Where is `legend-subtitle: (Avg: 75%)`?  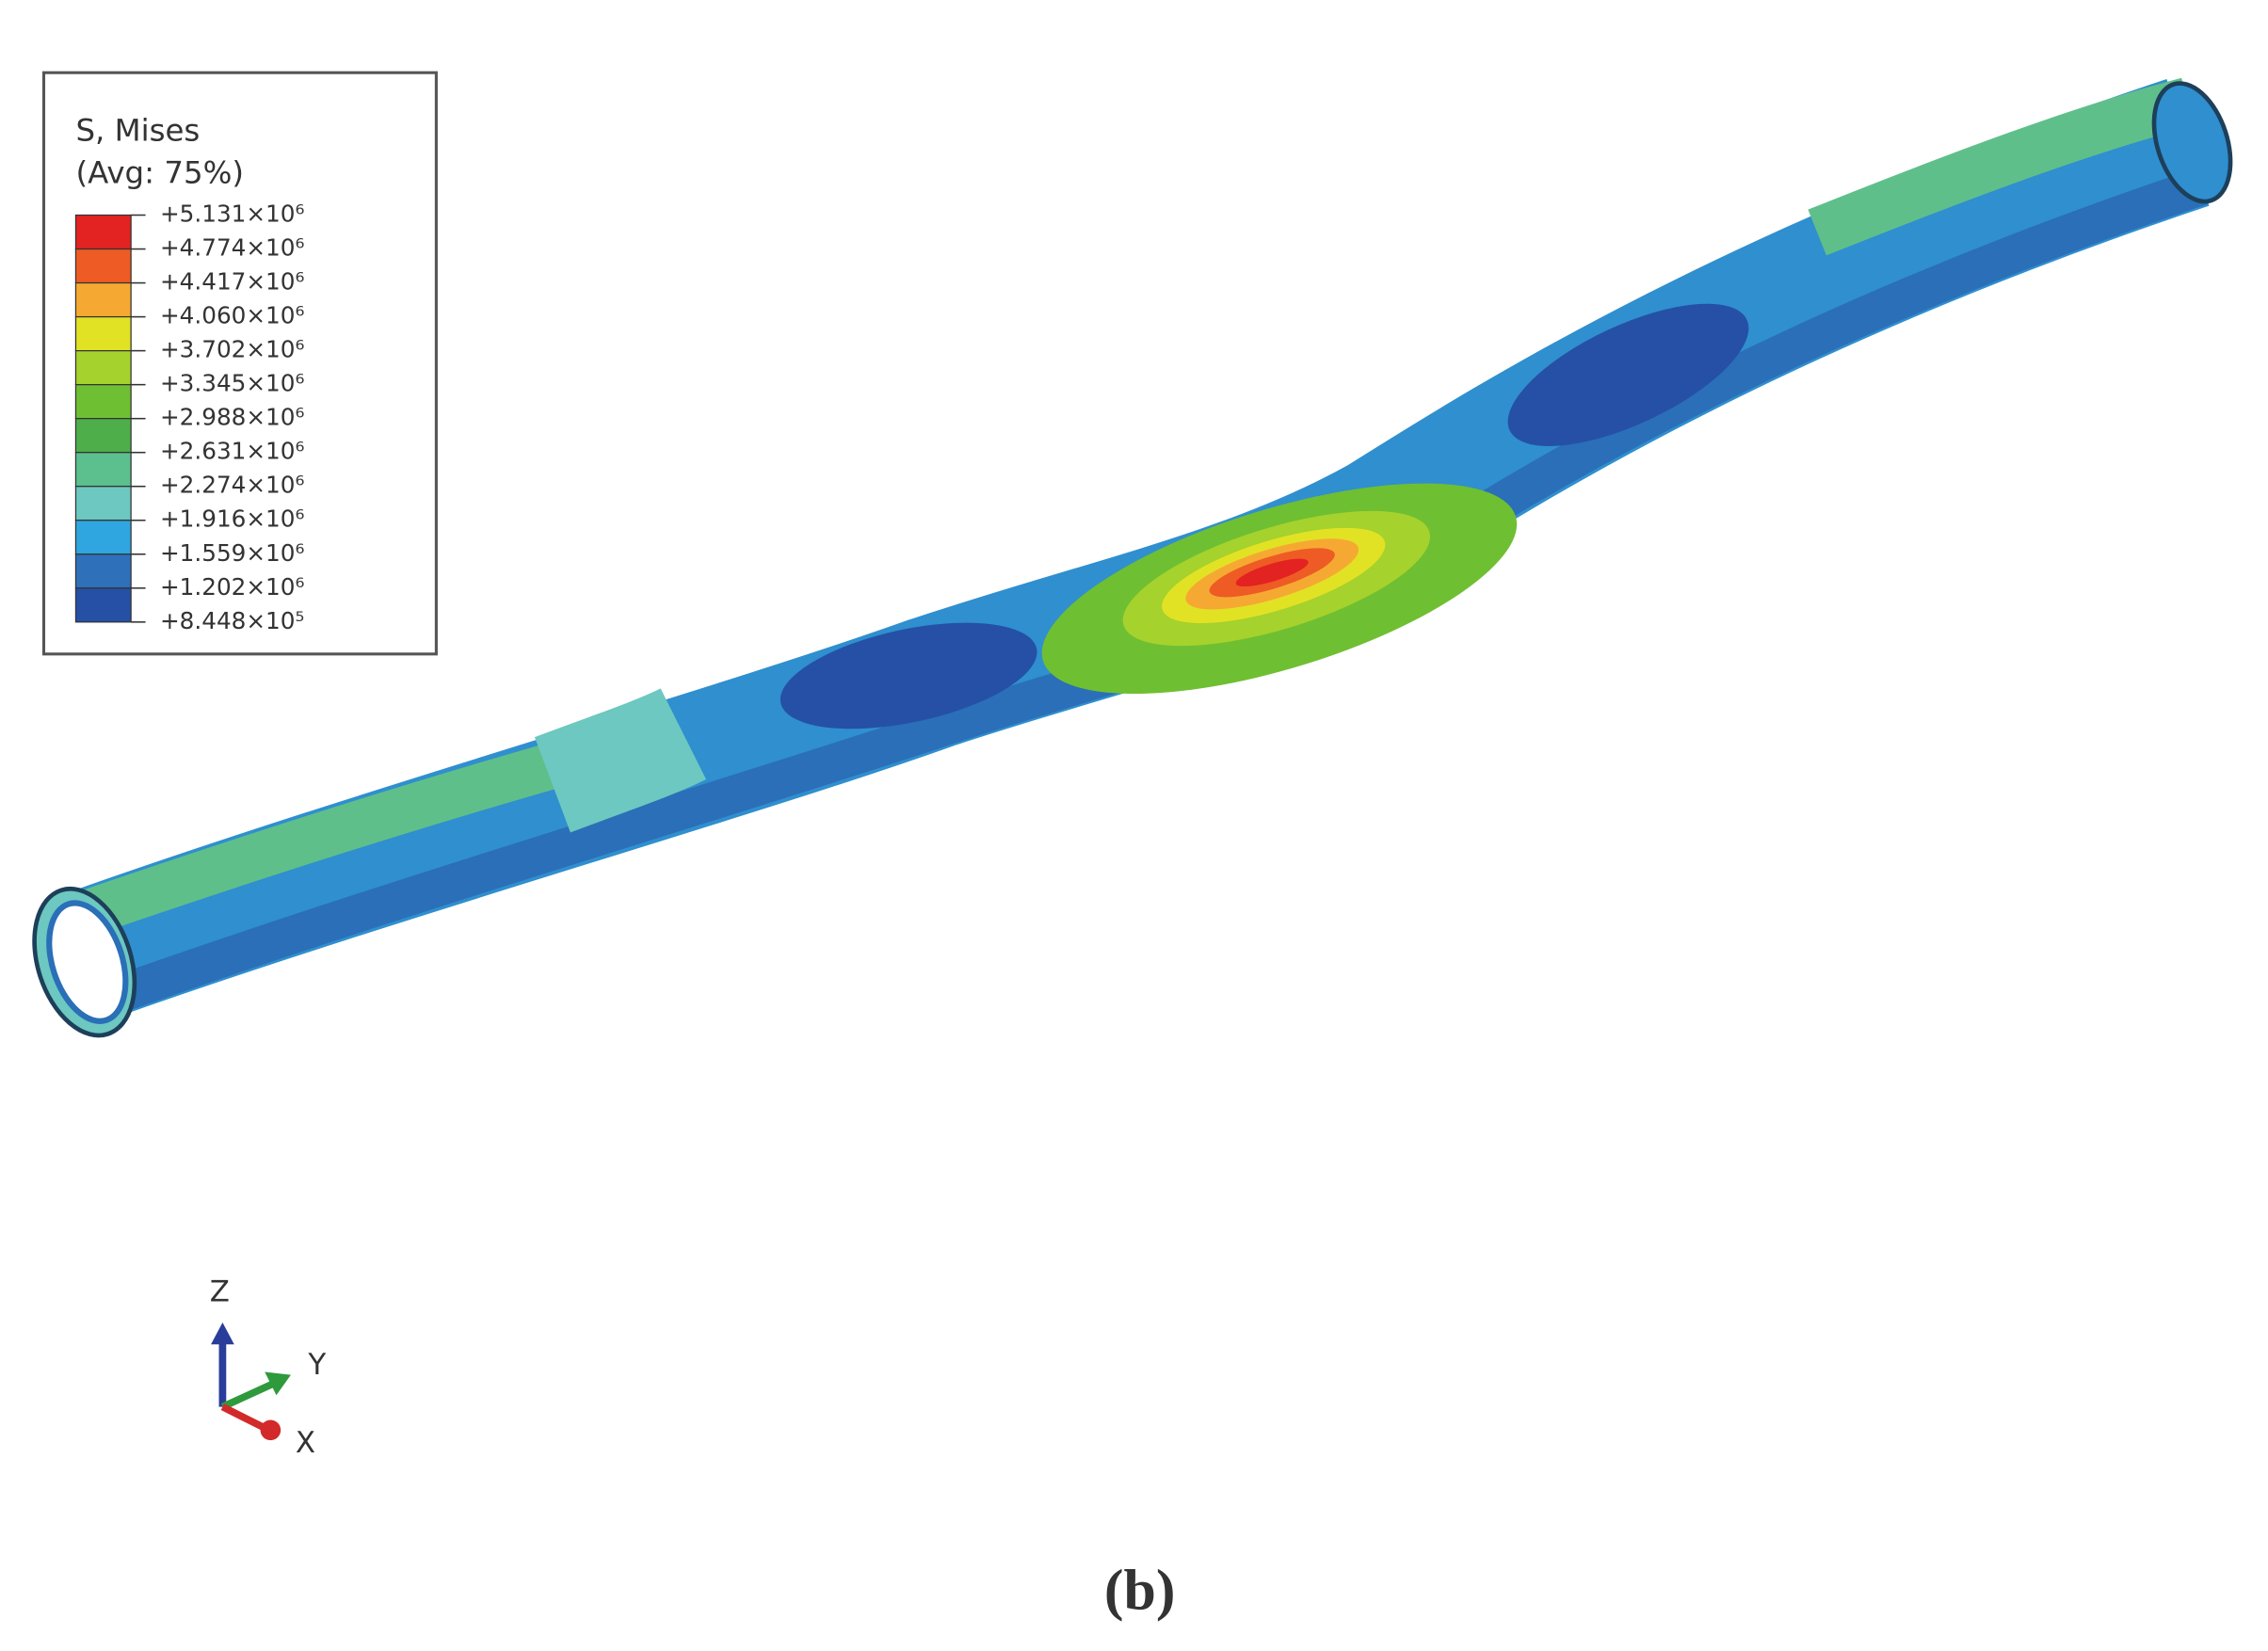
legend-subtitle: (Avg: 75%) is located at coordinates (159, 172).